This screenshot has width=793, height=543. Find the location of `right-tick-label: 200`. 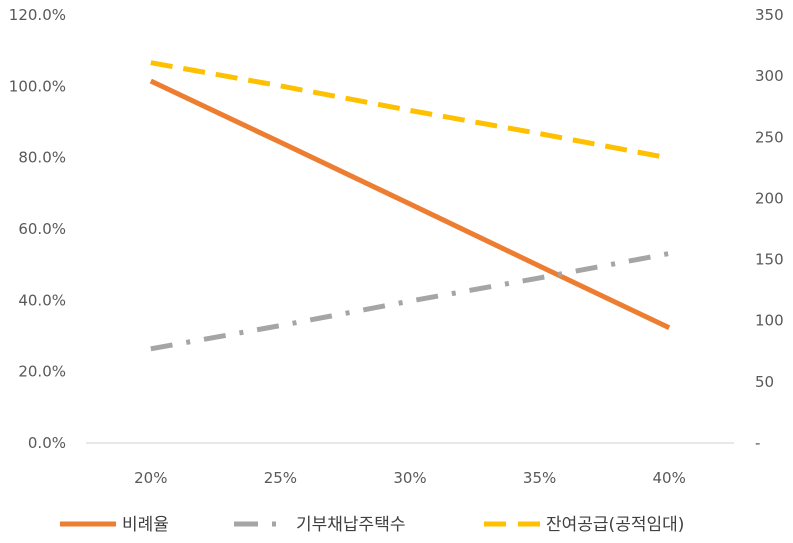

right-tick-label: 200 is located at coordinates (769, 198).